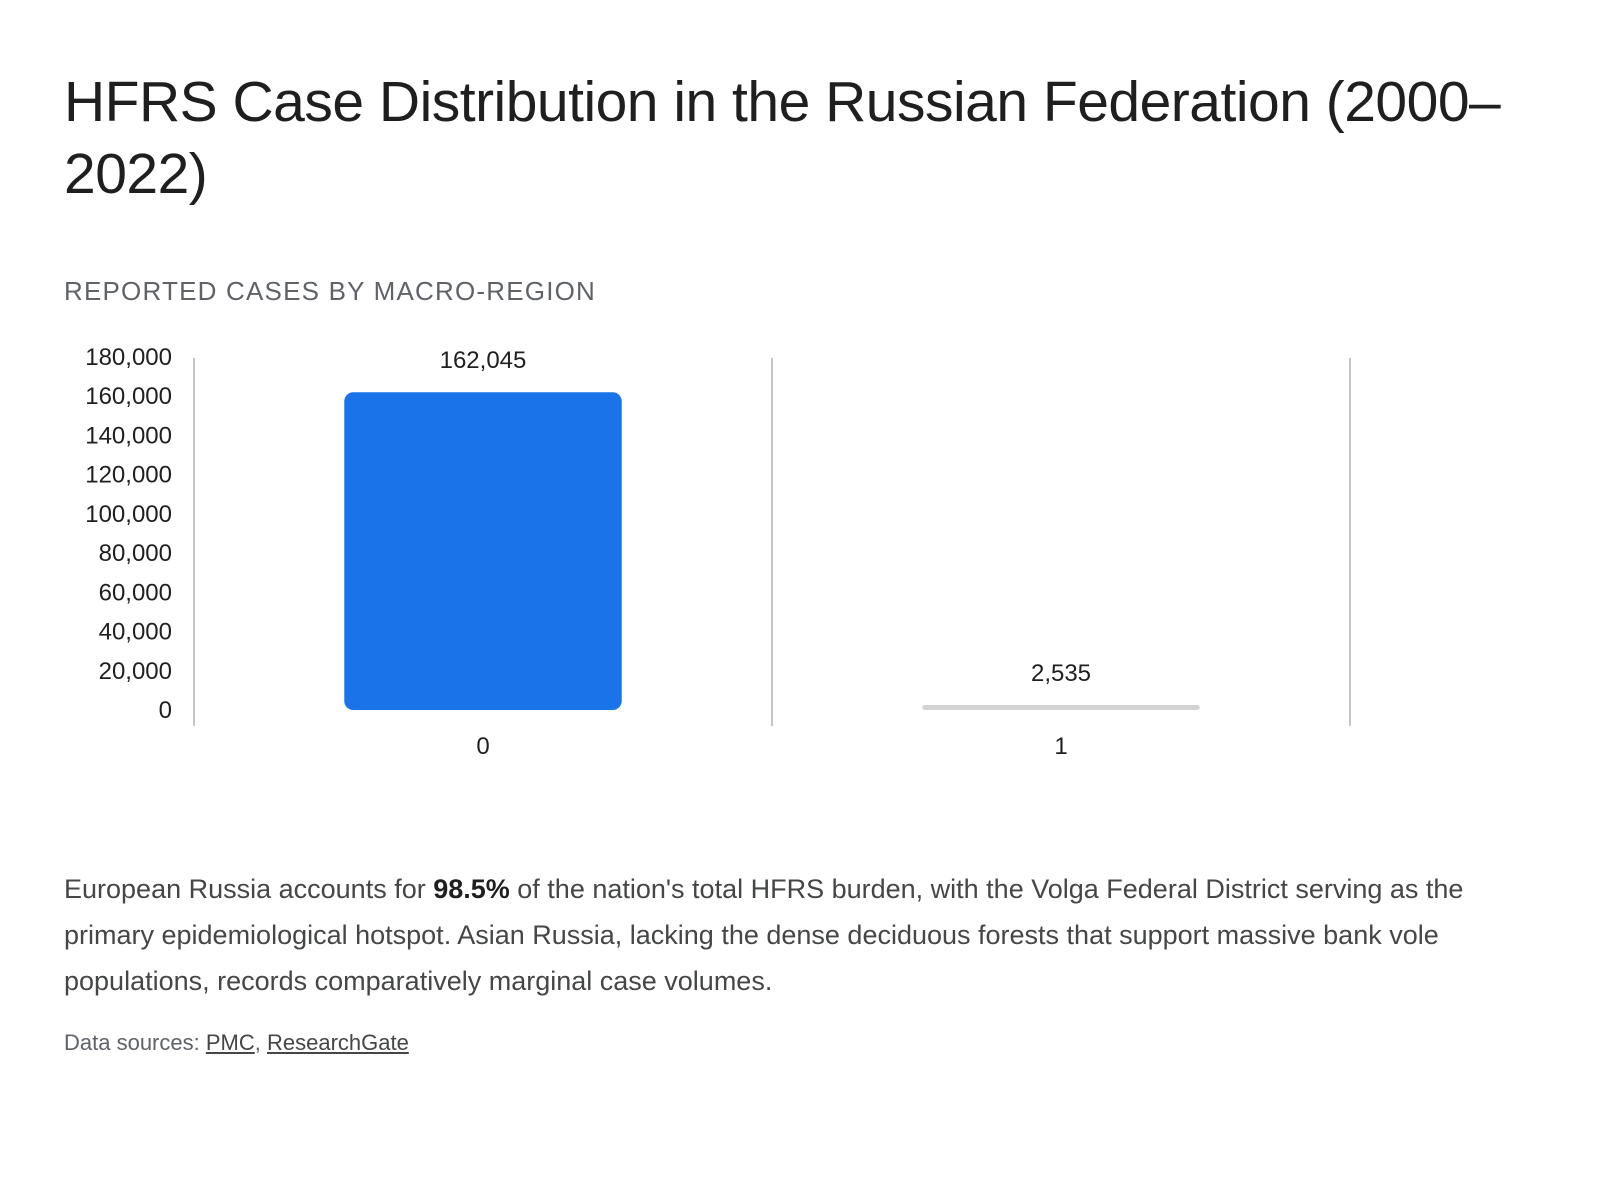 This screenshot has height=1200, width=1600. I want to click on source-link-researchgate: ResearchGate, so click(337, 1042).